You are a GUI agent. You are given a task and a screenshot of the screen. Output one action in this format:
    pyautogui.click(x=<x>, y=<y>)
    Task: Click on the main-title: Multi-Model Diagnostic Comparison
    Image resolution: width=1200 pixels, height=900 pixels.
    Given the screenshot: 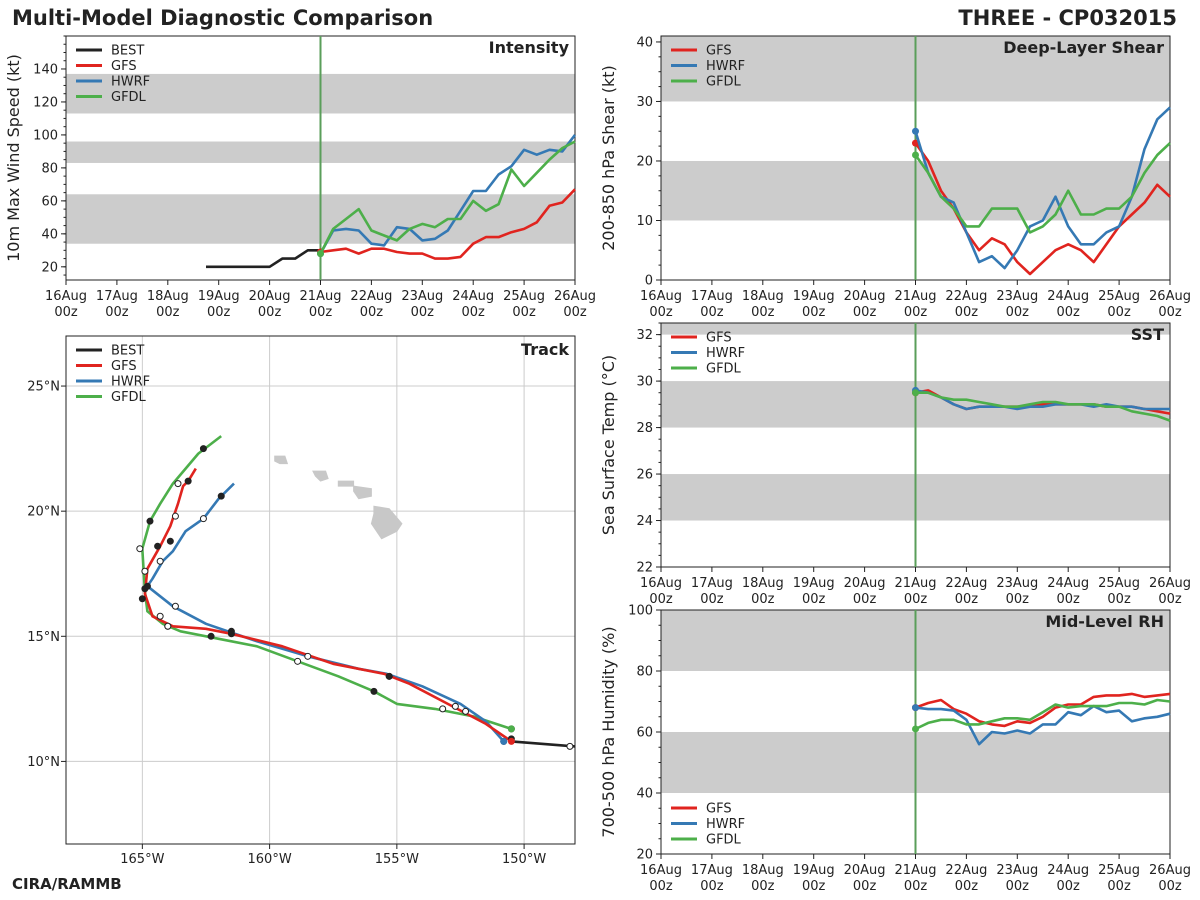 What is the action you would take?
    pyautogui.click(x=222, y=18)
    